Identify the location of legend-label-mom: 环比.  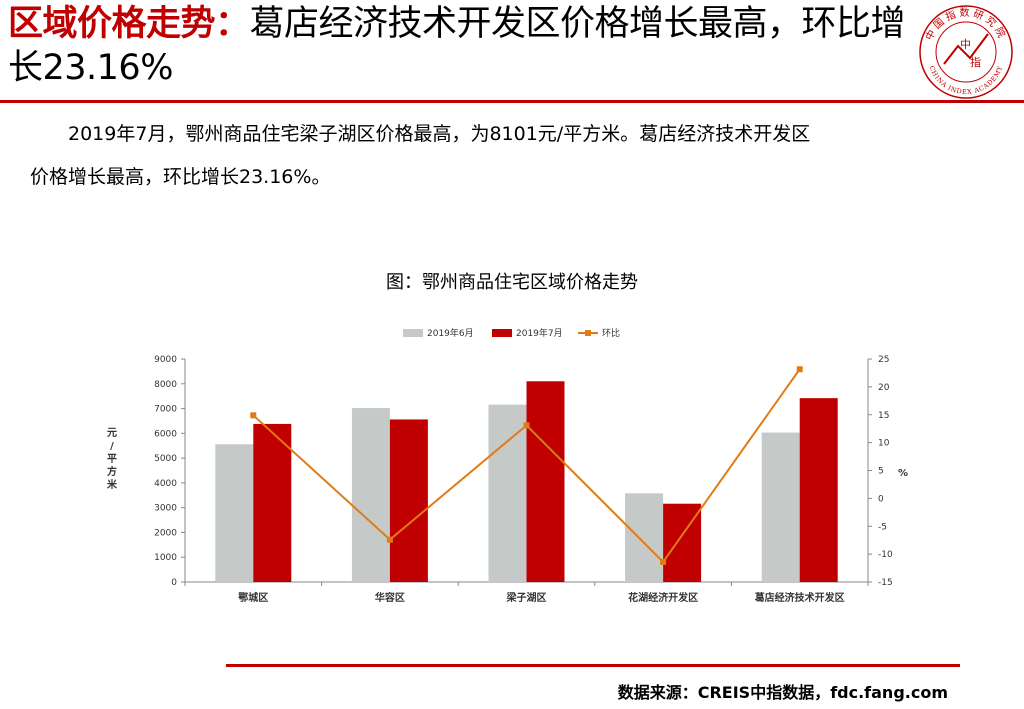
(611, 333).